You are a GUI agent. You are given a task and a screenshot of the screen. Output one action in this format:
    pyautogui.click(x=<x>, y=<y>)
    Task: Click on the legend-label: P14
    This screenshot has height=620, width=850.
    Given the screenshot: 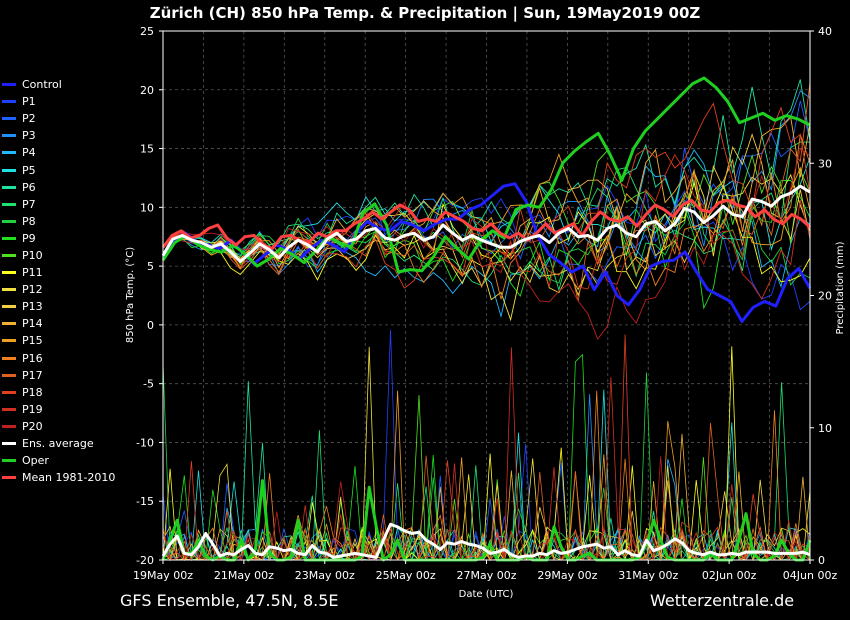 What is the action you would take?
    pyautogui.click(x=32, y=324)
    